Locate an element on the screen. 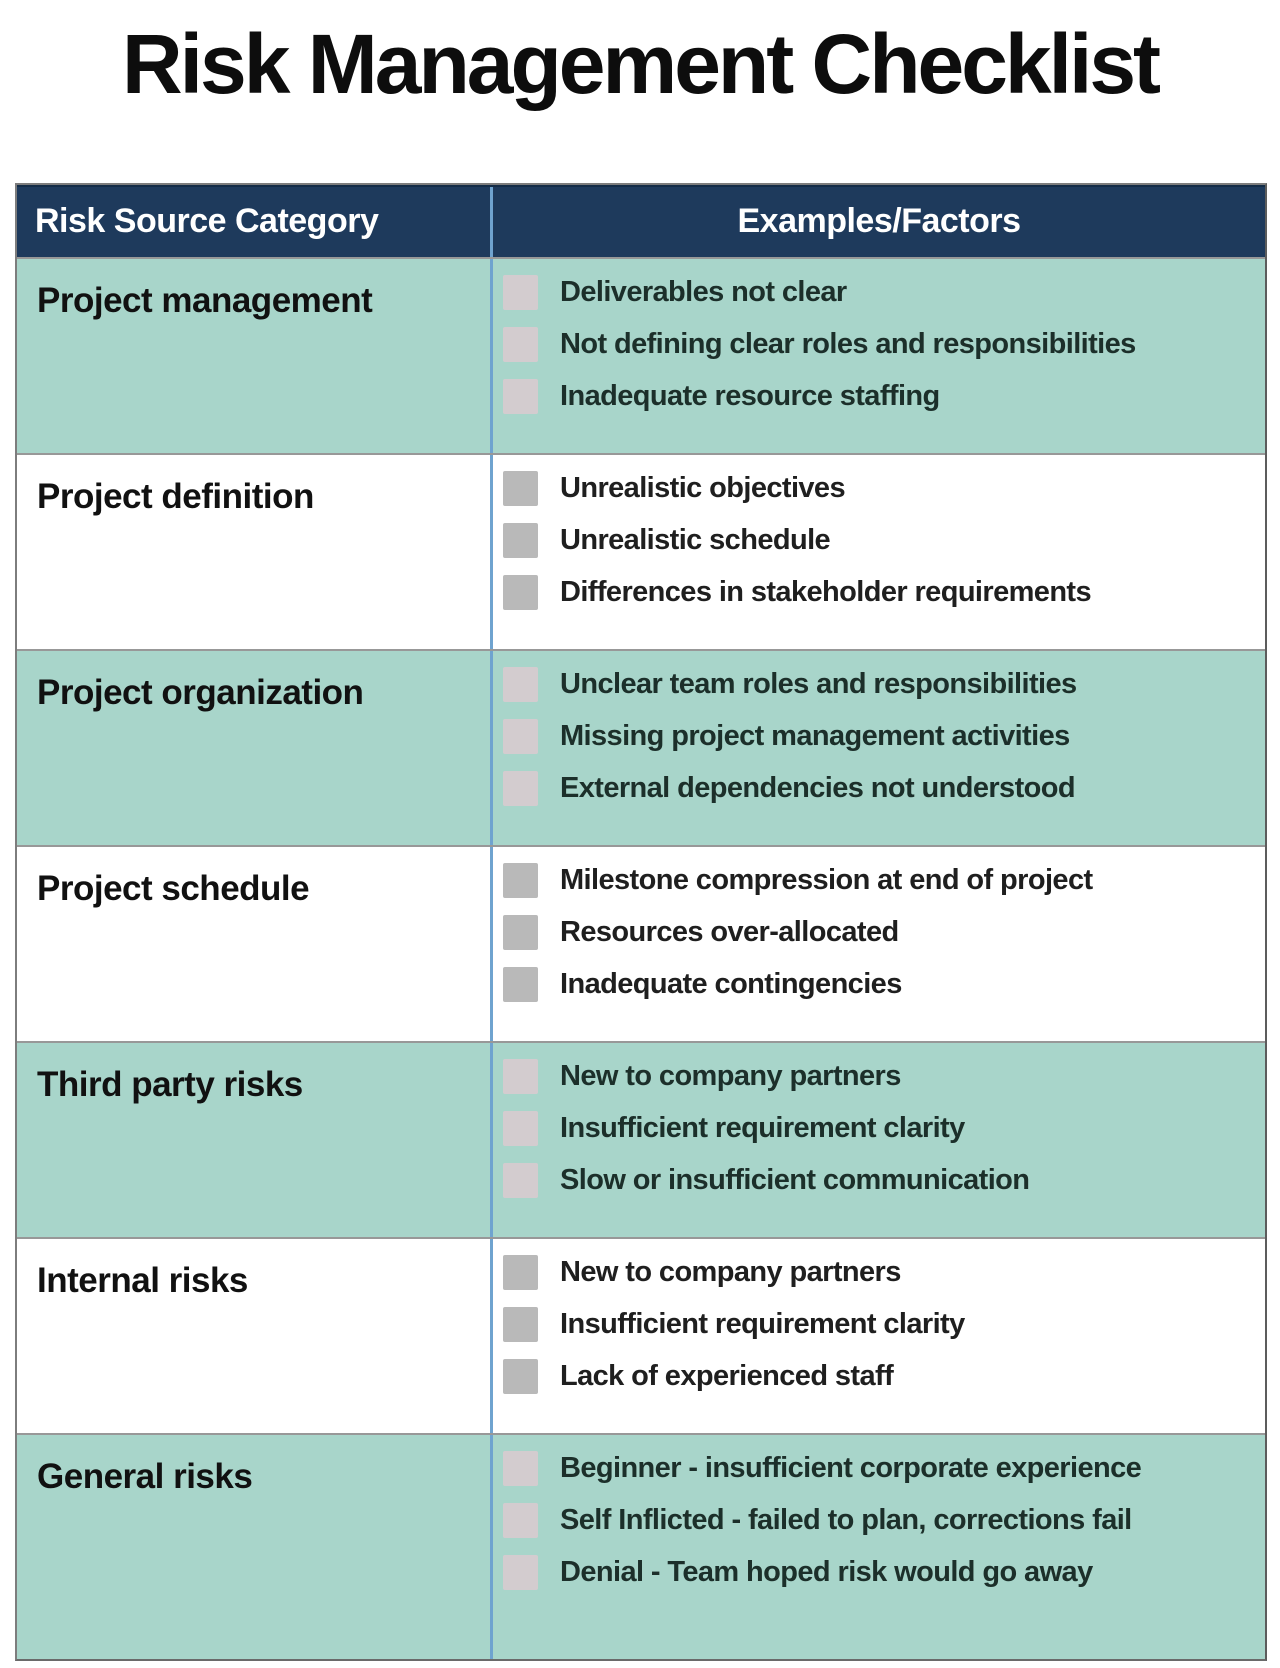 The image size is (1280, 1668). checklist-item: Differences in stakeholder requirements is located at coordinates (881, 592).